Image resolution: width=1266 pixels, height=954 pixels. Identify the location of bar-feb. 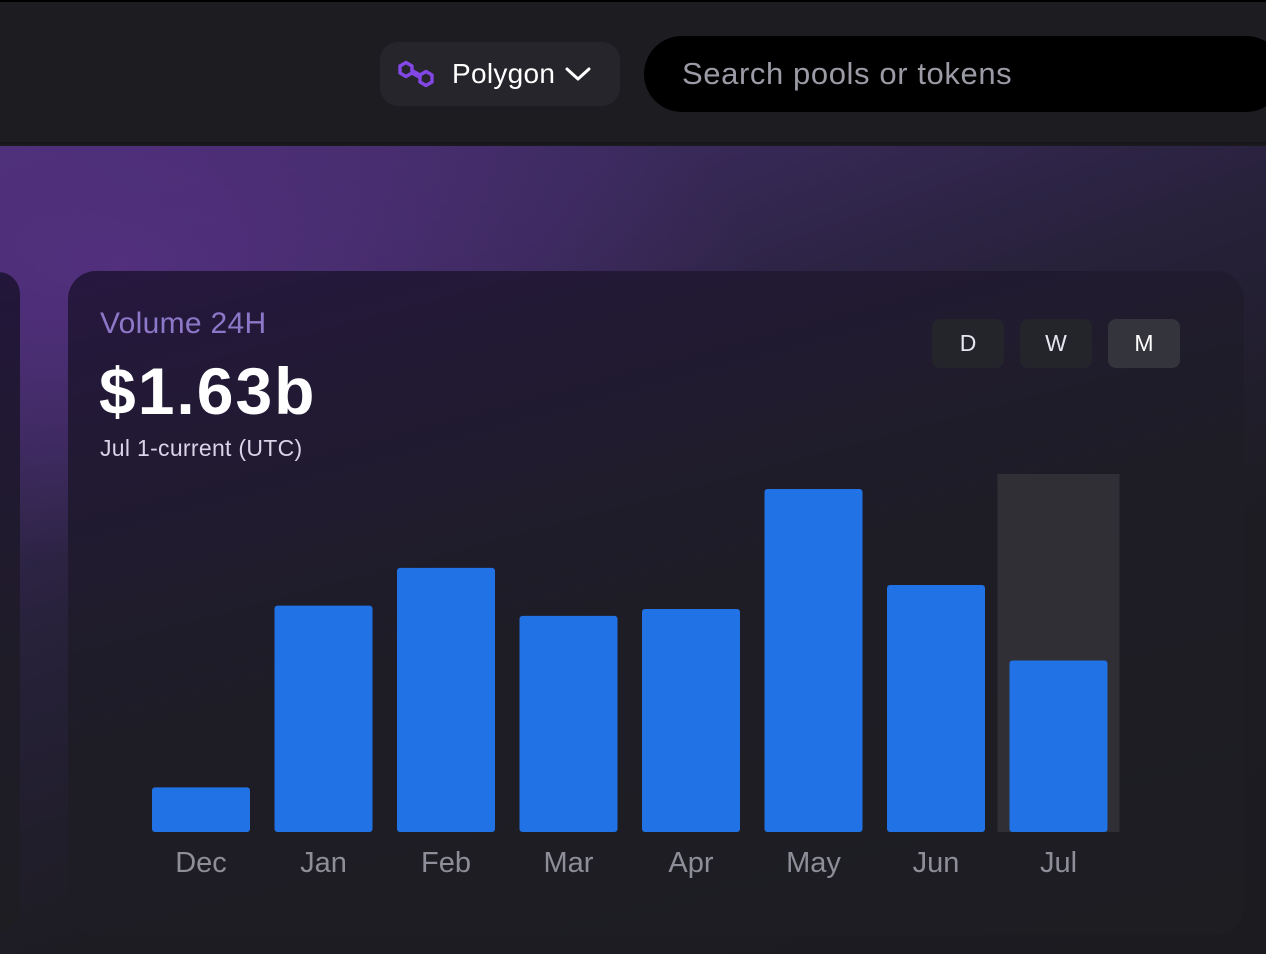
(446, 699).